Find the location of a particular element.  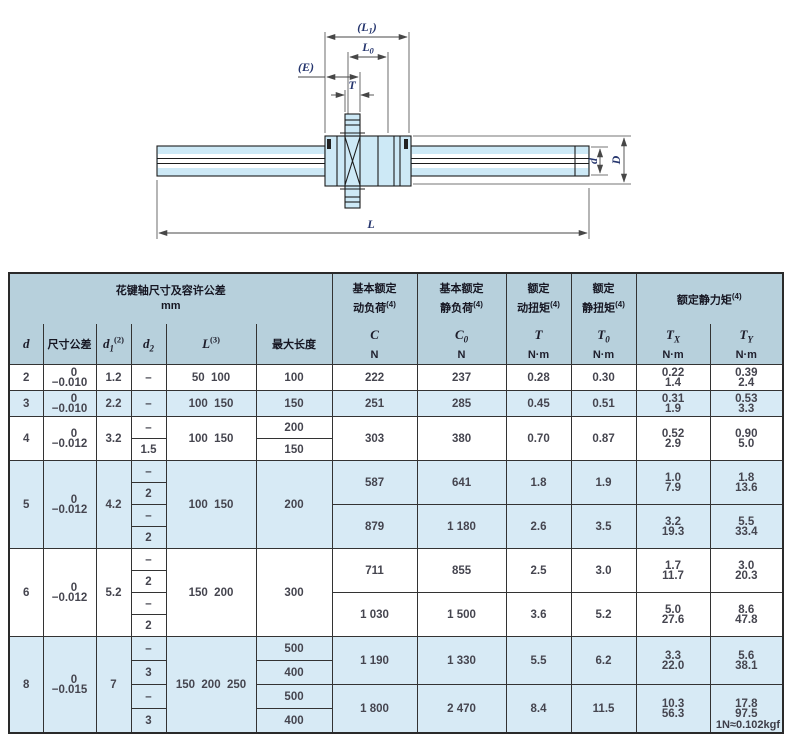

col-C0: C0 N is located at coordinates (461, 344).